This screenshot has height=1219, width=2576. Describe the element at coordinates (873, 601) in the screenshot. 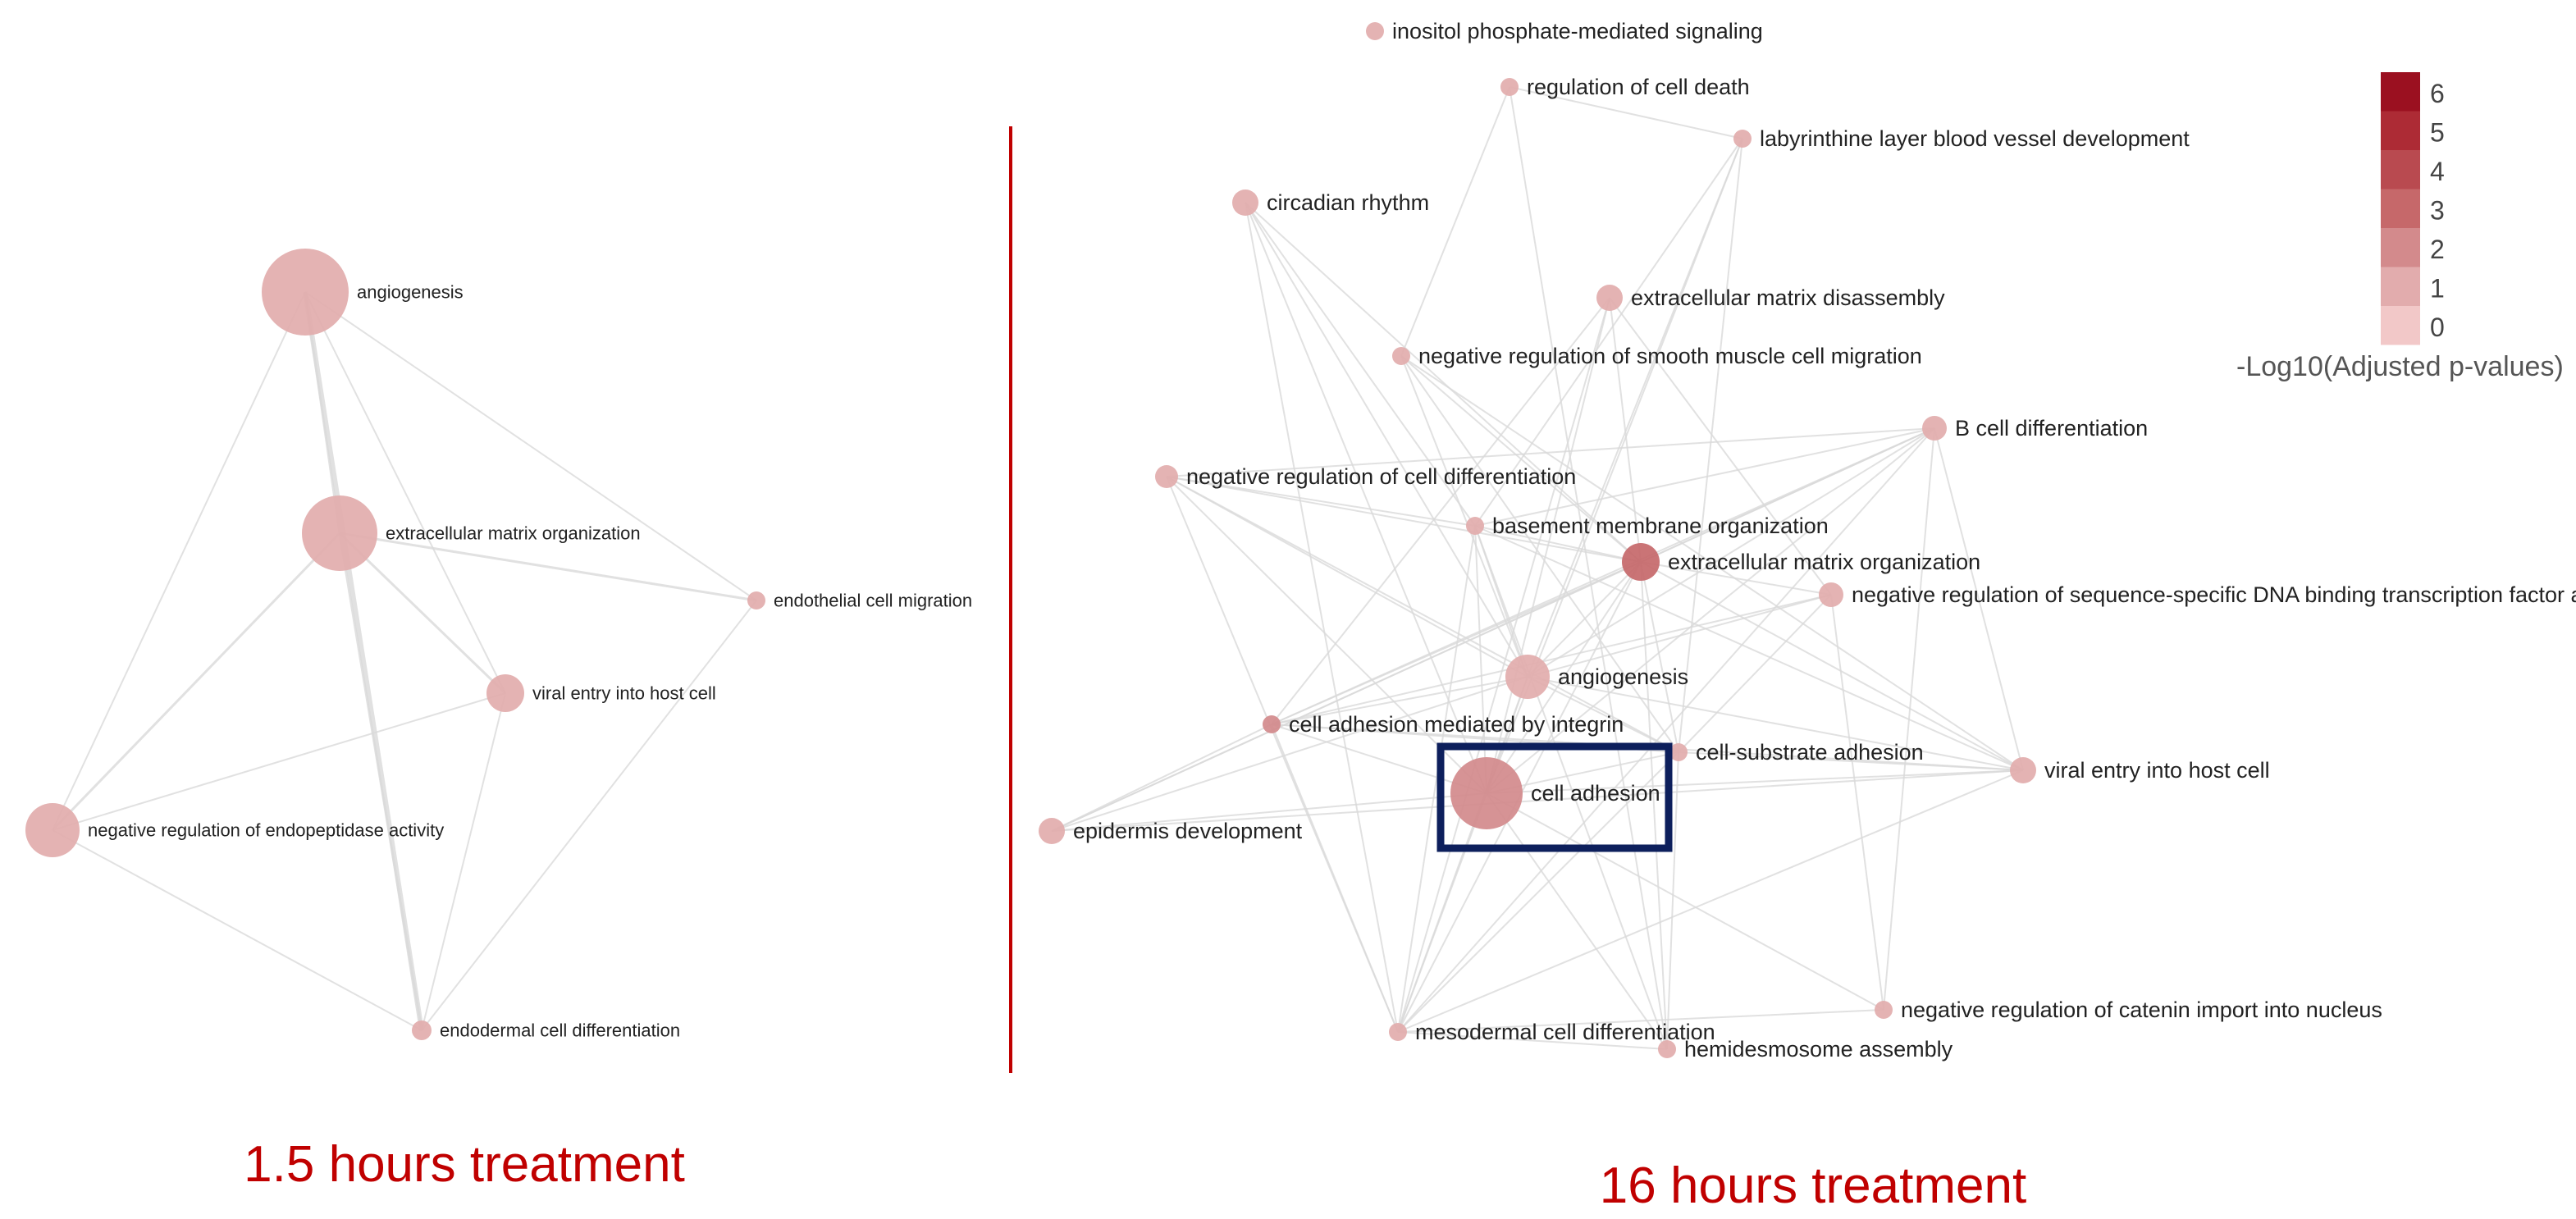

I see `node-label: endothelial cell migration` at that location.